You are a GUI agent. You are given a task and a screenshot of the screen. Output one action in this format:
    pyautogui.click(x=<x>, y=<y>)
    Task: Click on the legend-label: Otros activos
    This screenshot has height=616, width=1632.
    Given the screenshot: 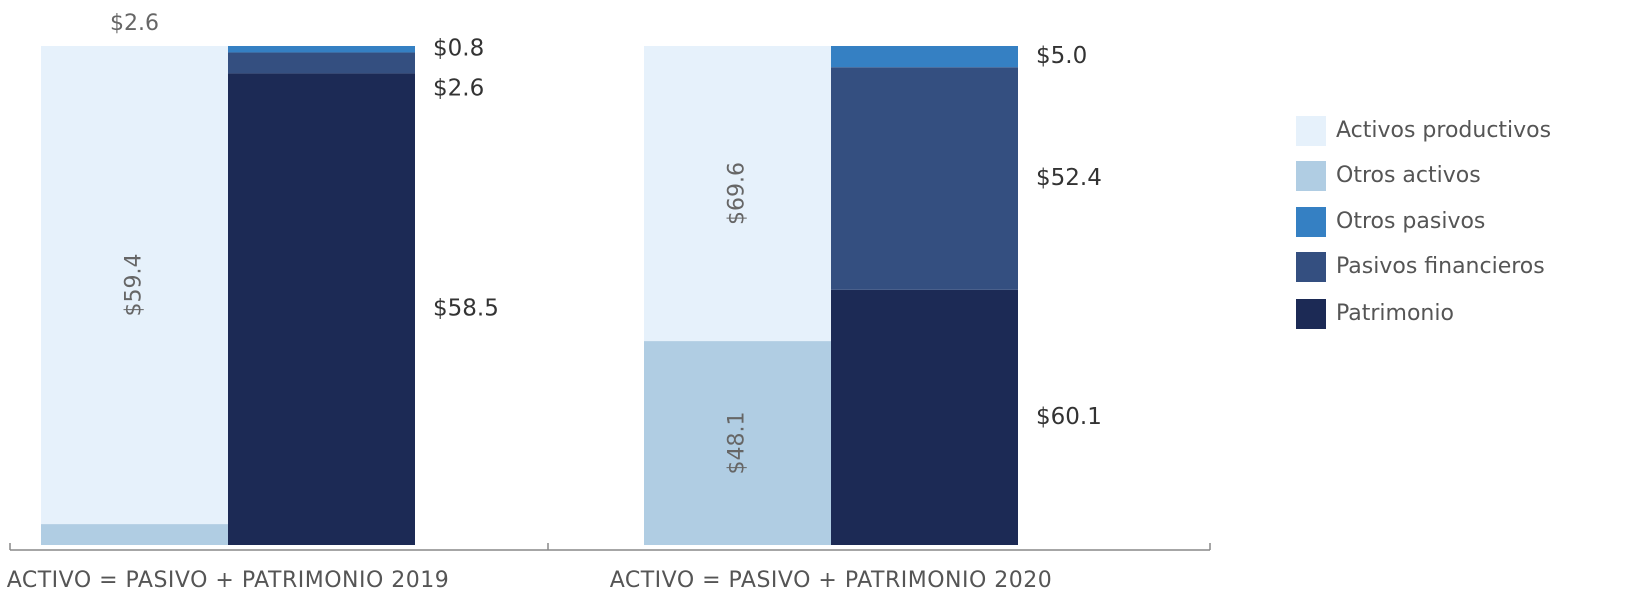 What is the action you would take?
    pyautogui.click(x=1408, y=175)
    